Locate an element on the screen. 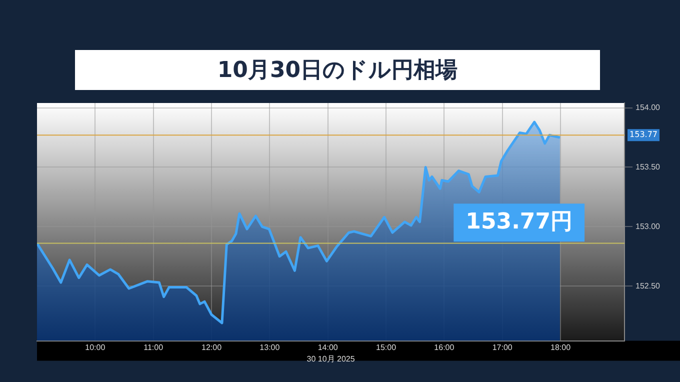 The height and width of the screenshot is (382, 680). annotation: 153.77円 is located at coordinates (519, 221).